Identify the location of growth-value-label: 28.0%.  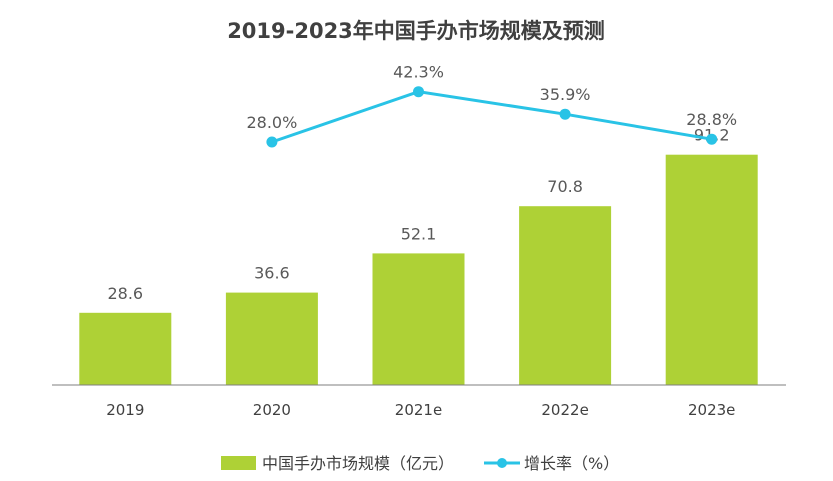
(271, 122).